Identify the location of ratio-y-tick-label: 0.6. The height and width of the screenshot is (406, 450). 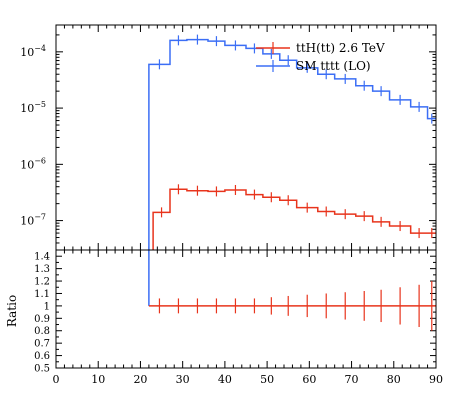
(42, 356).